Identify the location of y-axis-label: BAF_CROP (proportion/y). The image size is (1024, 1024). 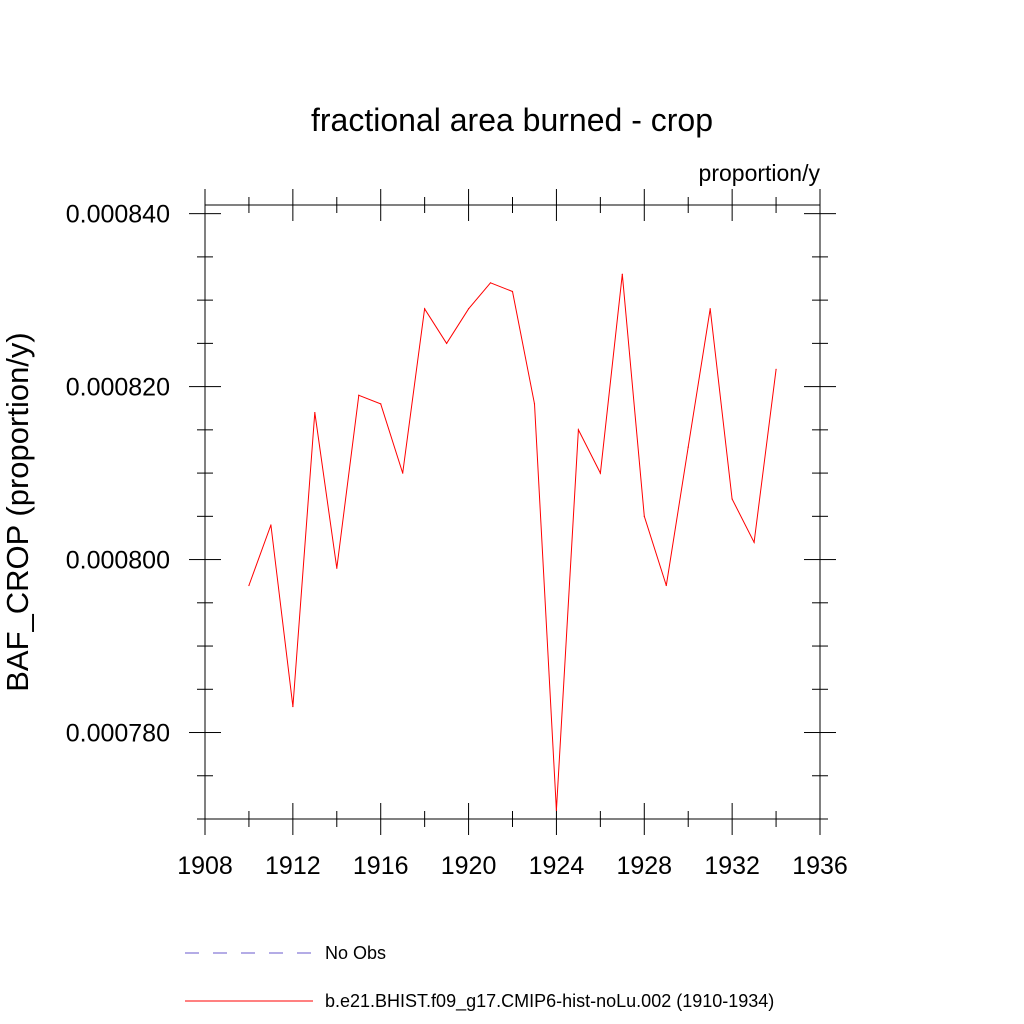
(17, 512).